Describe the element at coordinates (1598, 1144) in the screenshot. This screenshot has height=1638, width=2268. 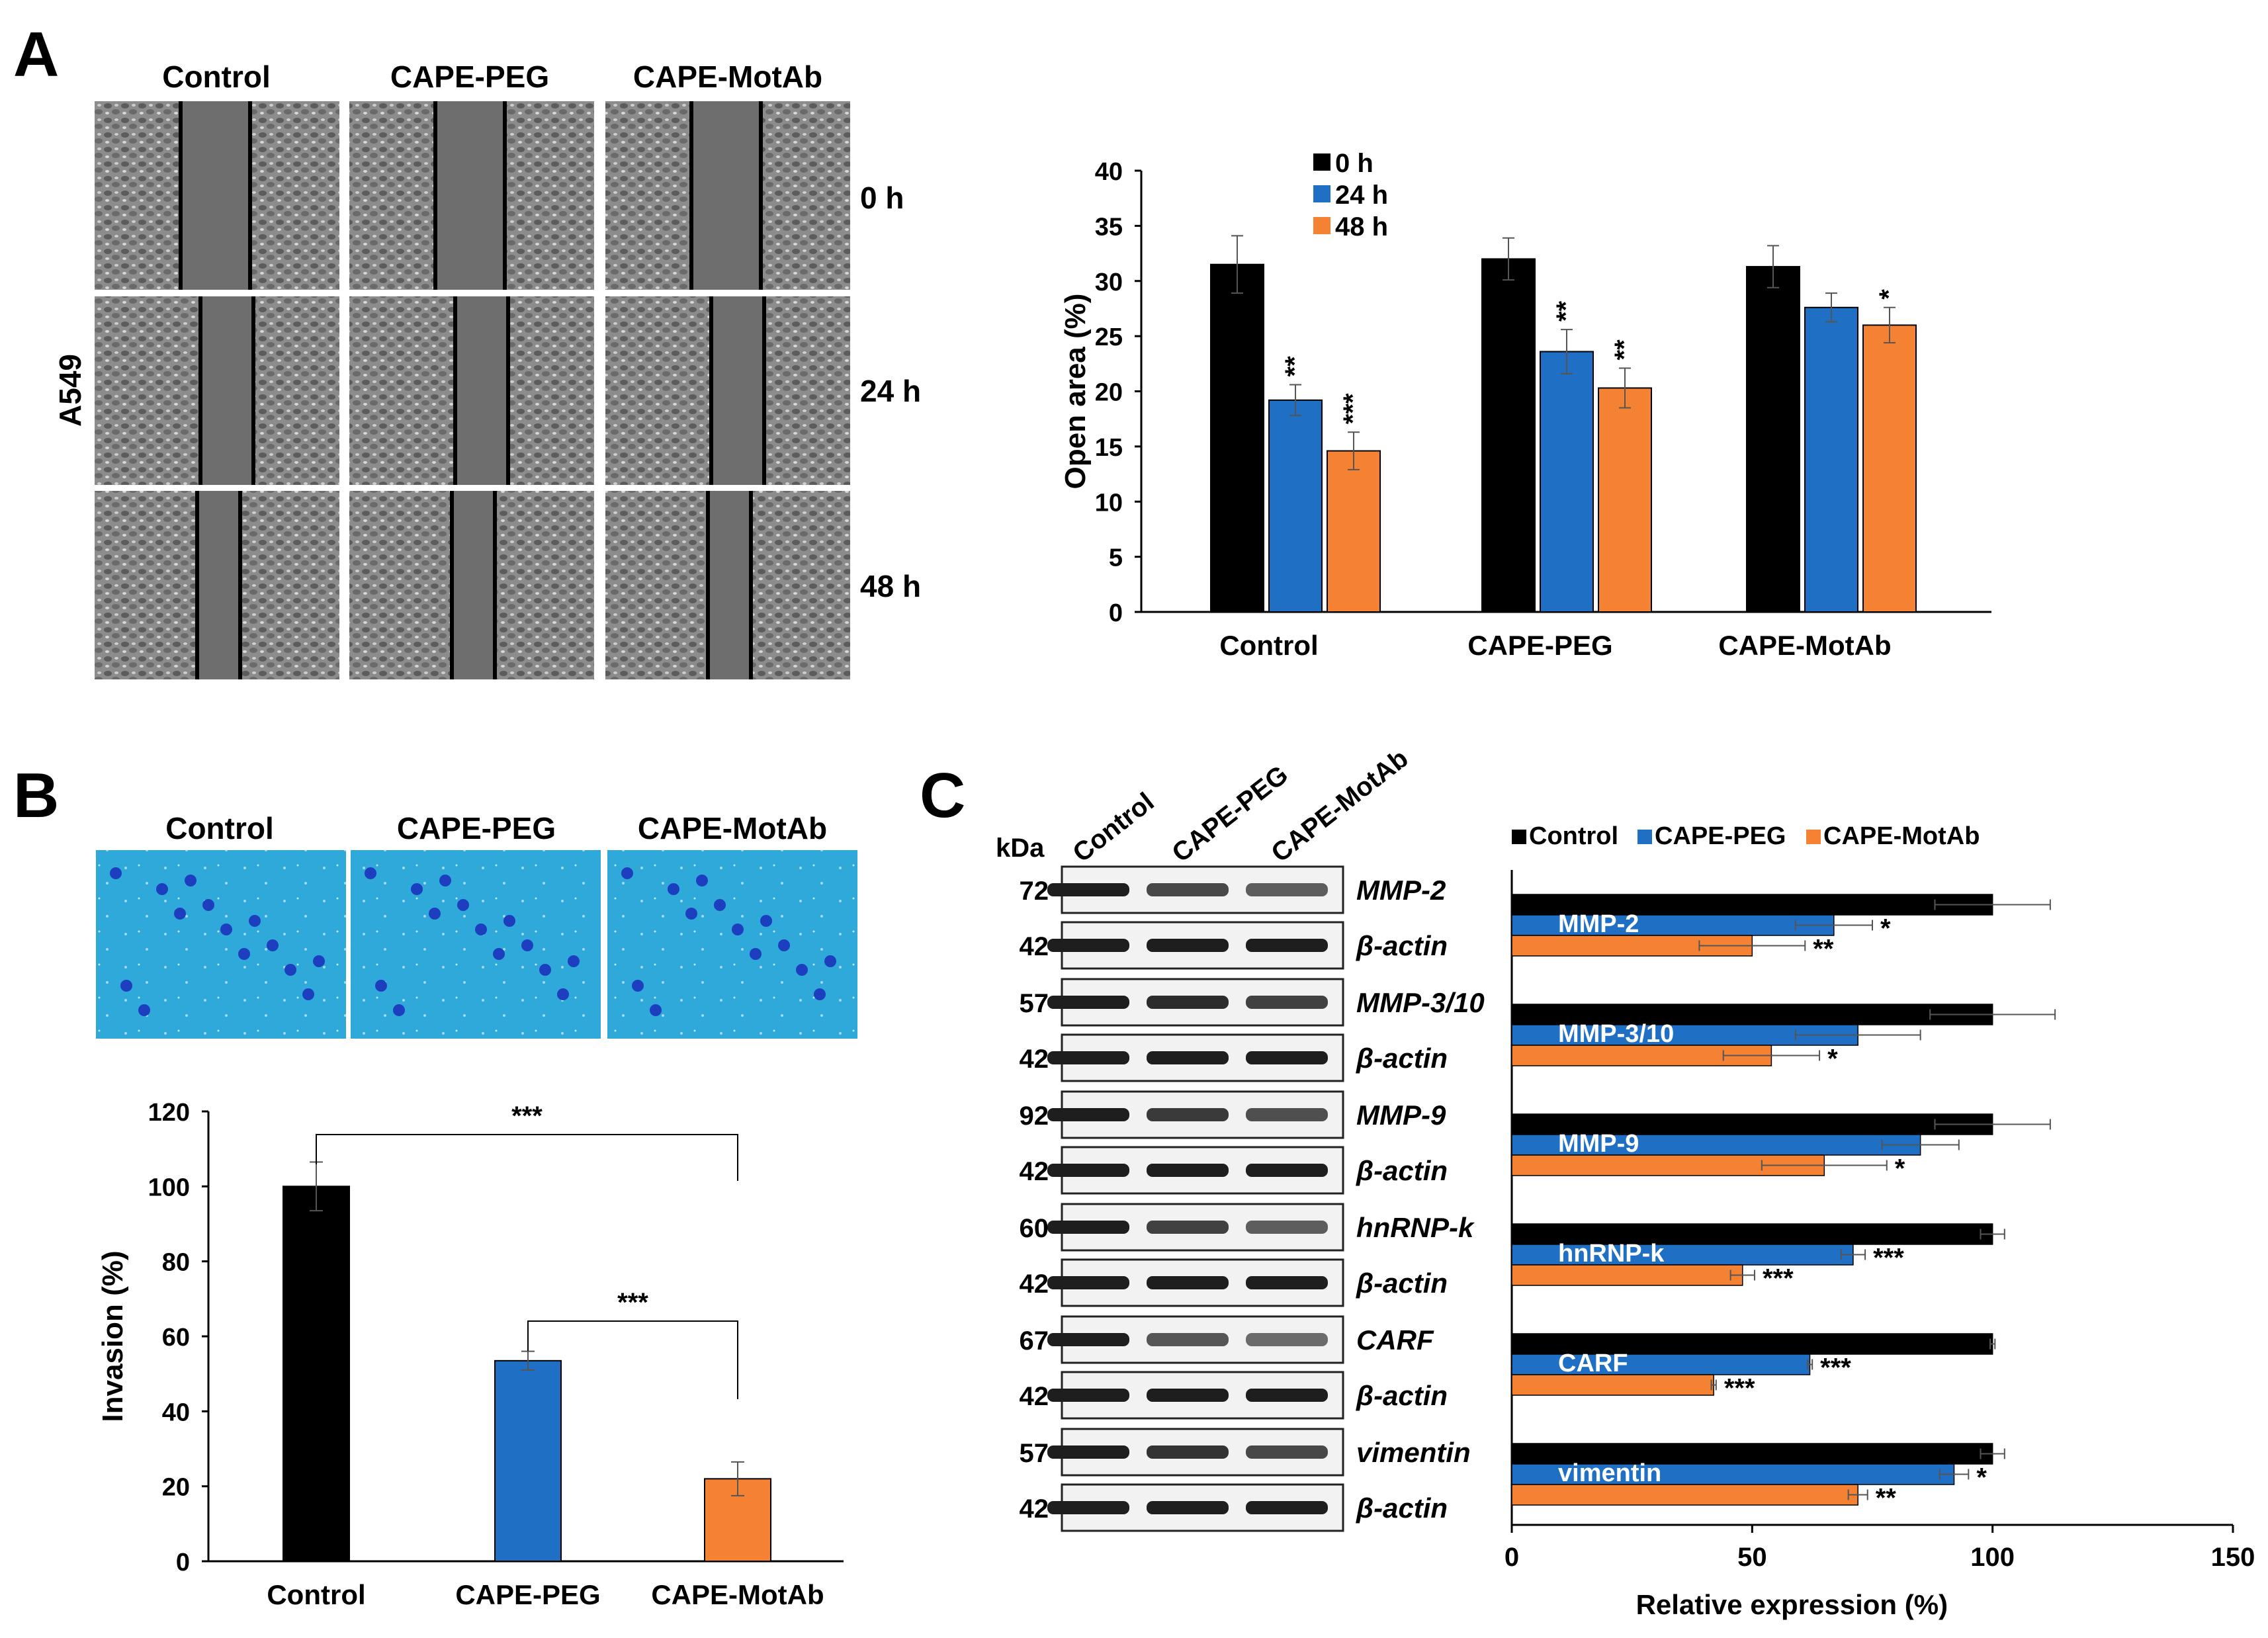
I see `bar-group-label: MMP-9` at that location.